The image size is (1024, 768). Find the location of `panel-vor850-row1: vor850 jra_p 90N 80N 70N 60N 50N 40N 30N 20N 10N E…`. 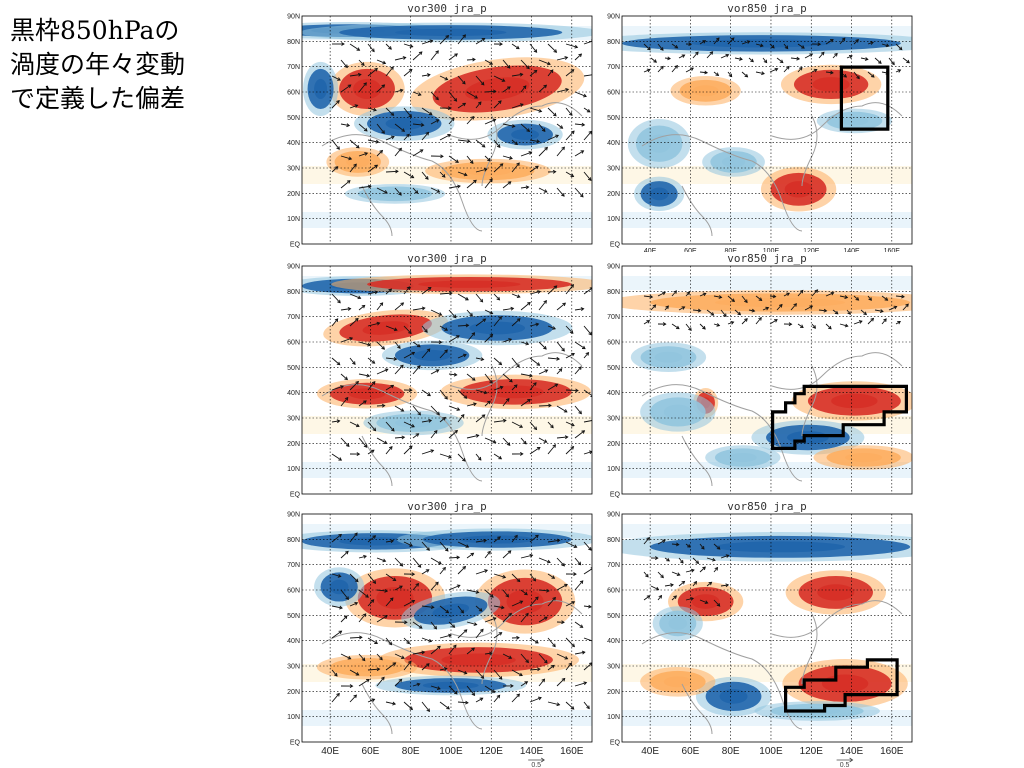

panel-vor850-row1: vor850 jra_p 90N 80N 70N 60N 50N 40N 30N 20N 10N E… is located at coordinates (760, 127).